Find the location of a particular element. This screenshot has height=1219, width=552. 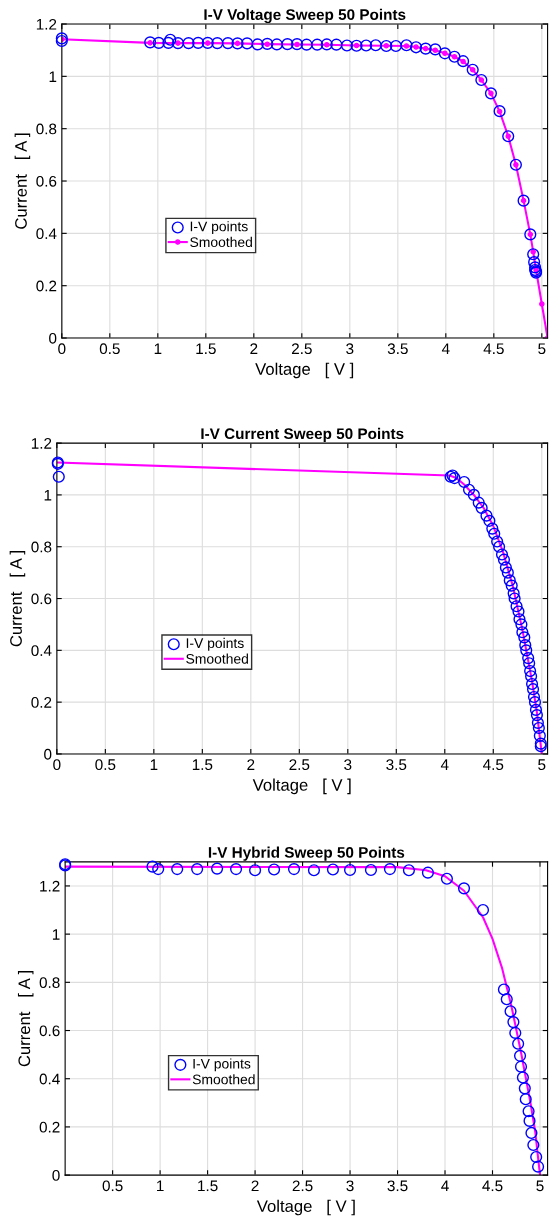

chart-title: I-V Voltage Sweep 50 Points is located at coordinates (305, 16).